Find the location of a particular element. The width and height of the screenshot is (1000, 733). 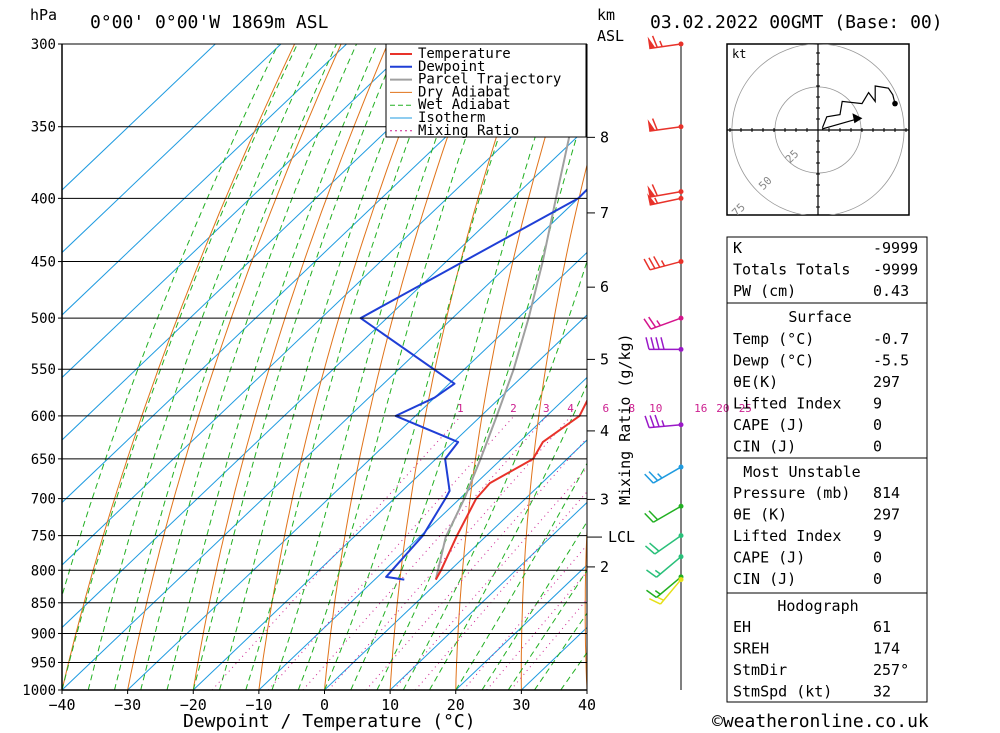

unstable-label: Lifted Index is located at coordinates (787, 536).